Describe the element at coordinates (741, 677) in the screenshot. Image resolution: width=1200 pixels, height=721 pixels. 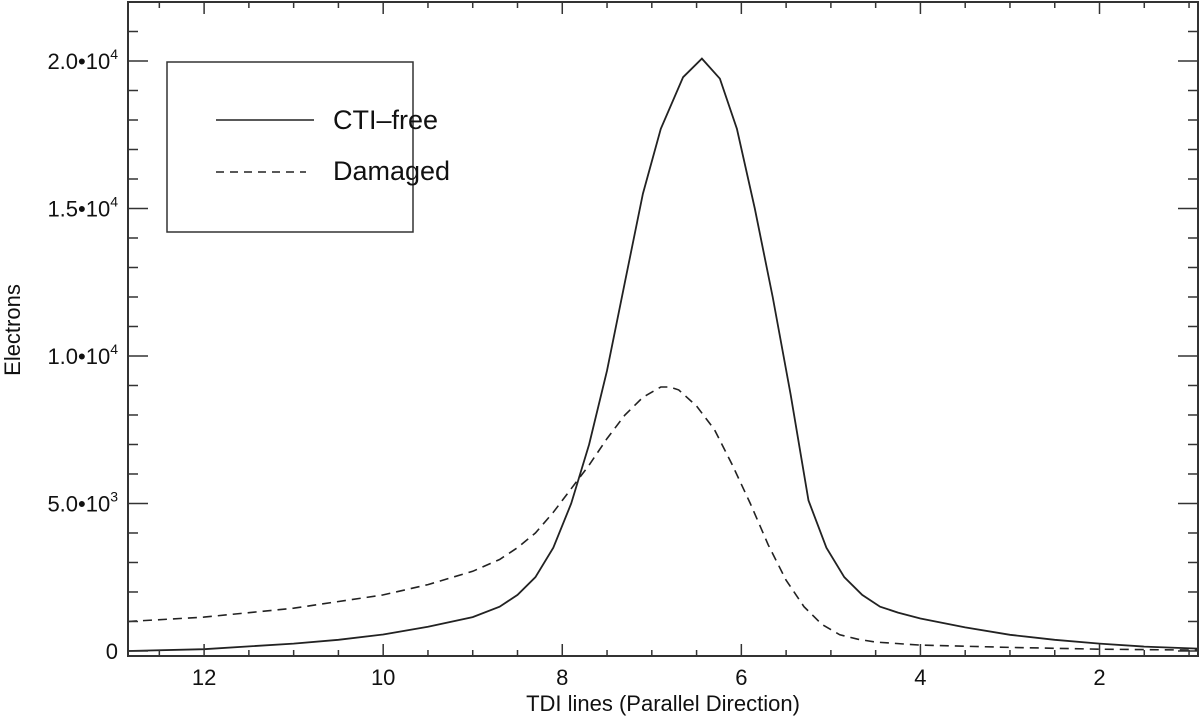
I see `x-tick-label: 6` at that location.